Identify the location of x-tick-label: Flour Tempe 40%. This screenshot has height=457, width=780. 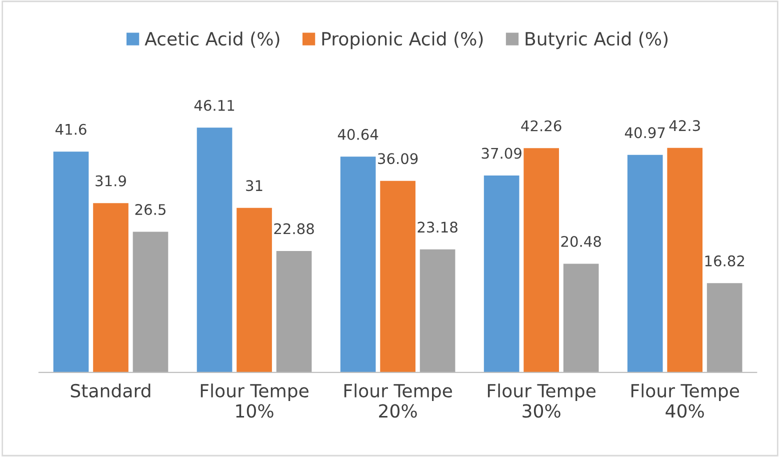
(685, 401).